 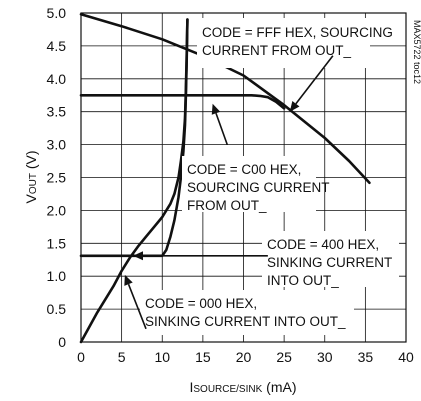 I want to click on annotation-text: FROM OUT_, so click(x=227, y=205).